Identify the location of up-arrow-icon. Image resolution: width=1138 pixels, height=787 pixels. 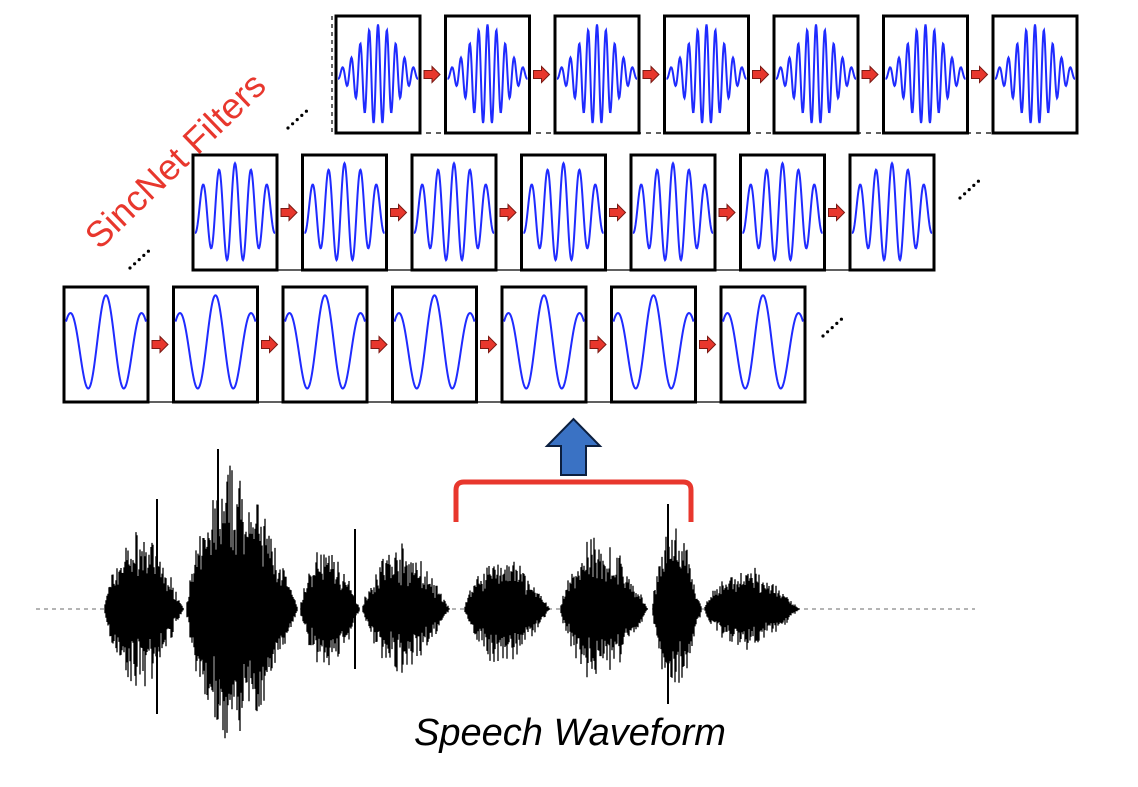
(573, 446).